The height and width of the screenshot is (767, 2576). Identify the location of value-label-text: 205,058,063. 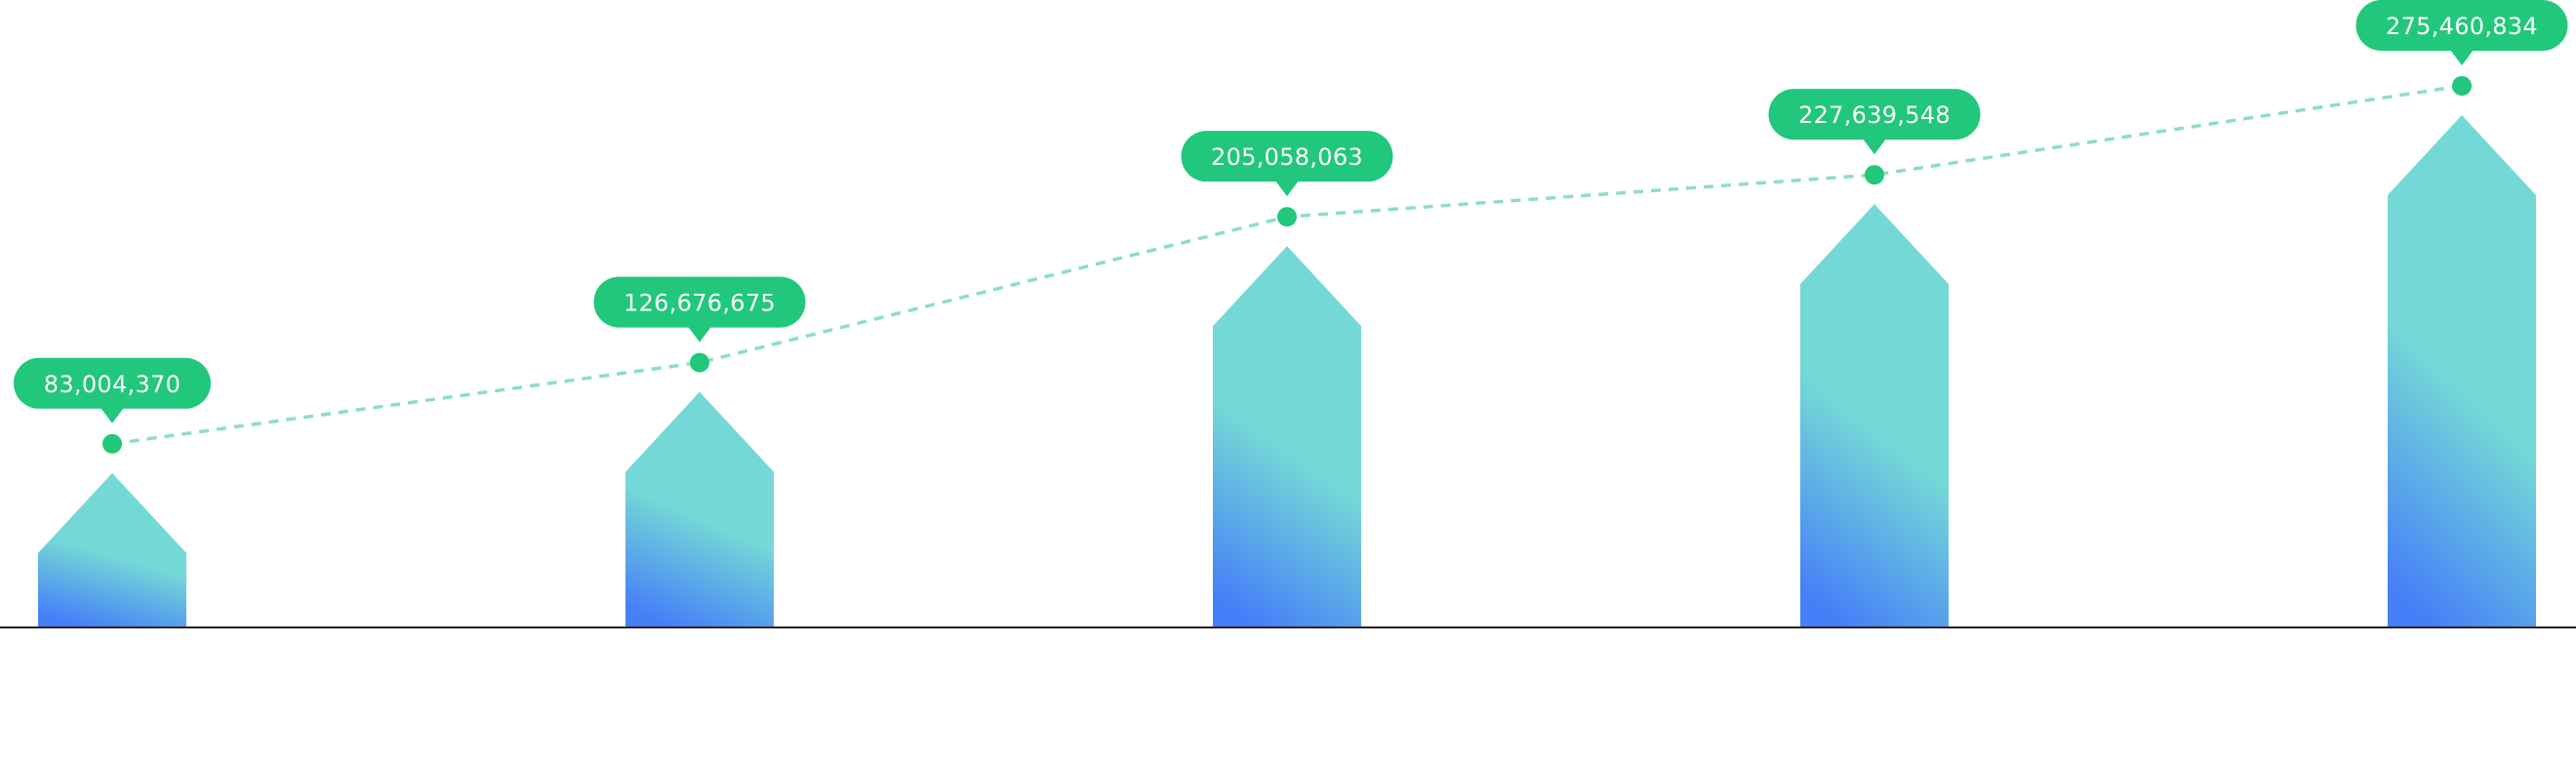
(1287, 157).